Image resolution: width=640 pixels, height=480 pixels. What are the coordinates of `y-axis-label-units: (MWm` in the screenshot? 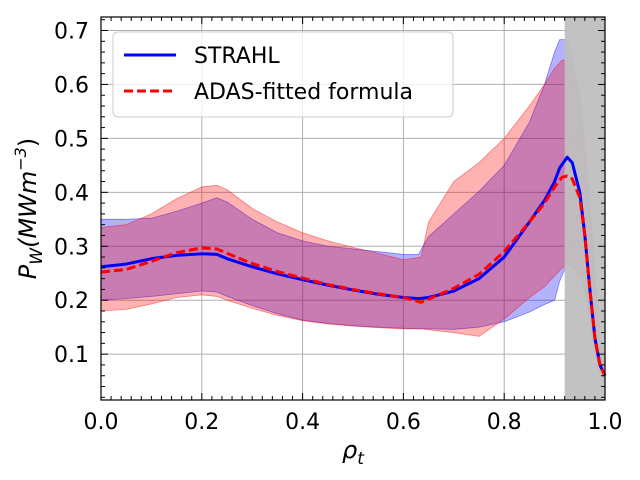 It's located at (28, 209).